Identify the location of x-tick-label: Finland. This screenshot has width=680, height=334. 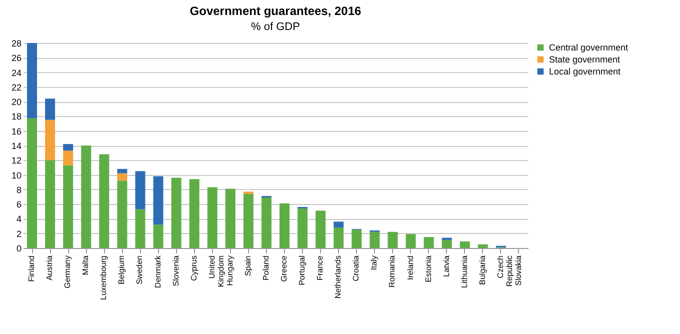
(31, 269).